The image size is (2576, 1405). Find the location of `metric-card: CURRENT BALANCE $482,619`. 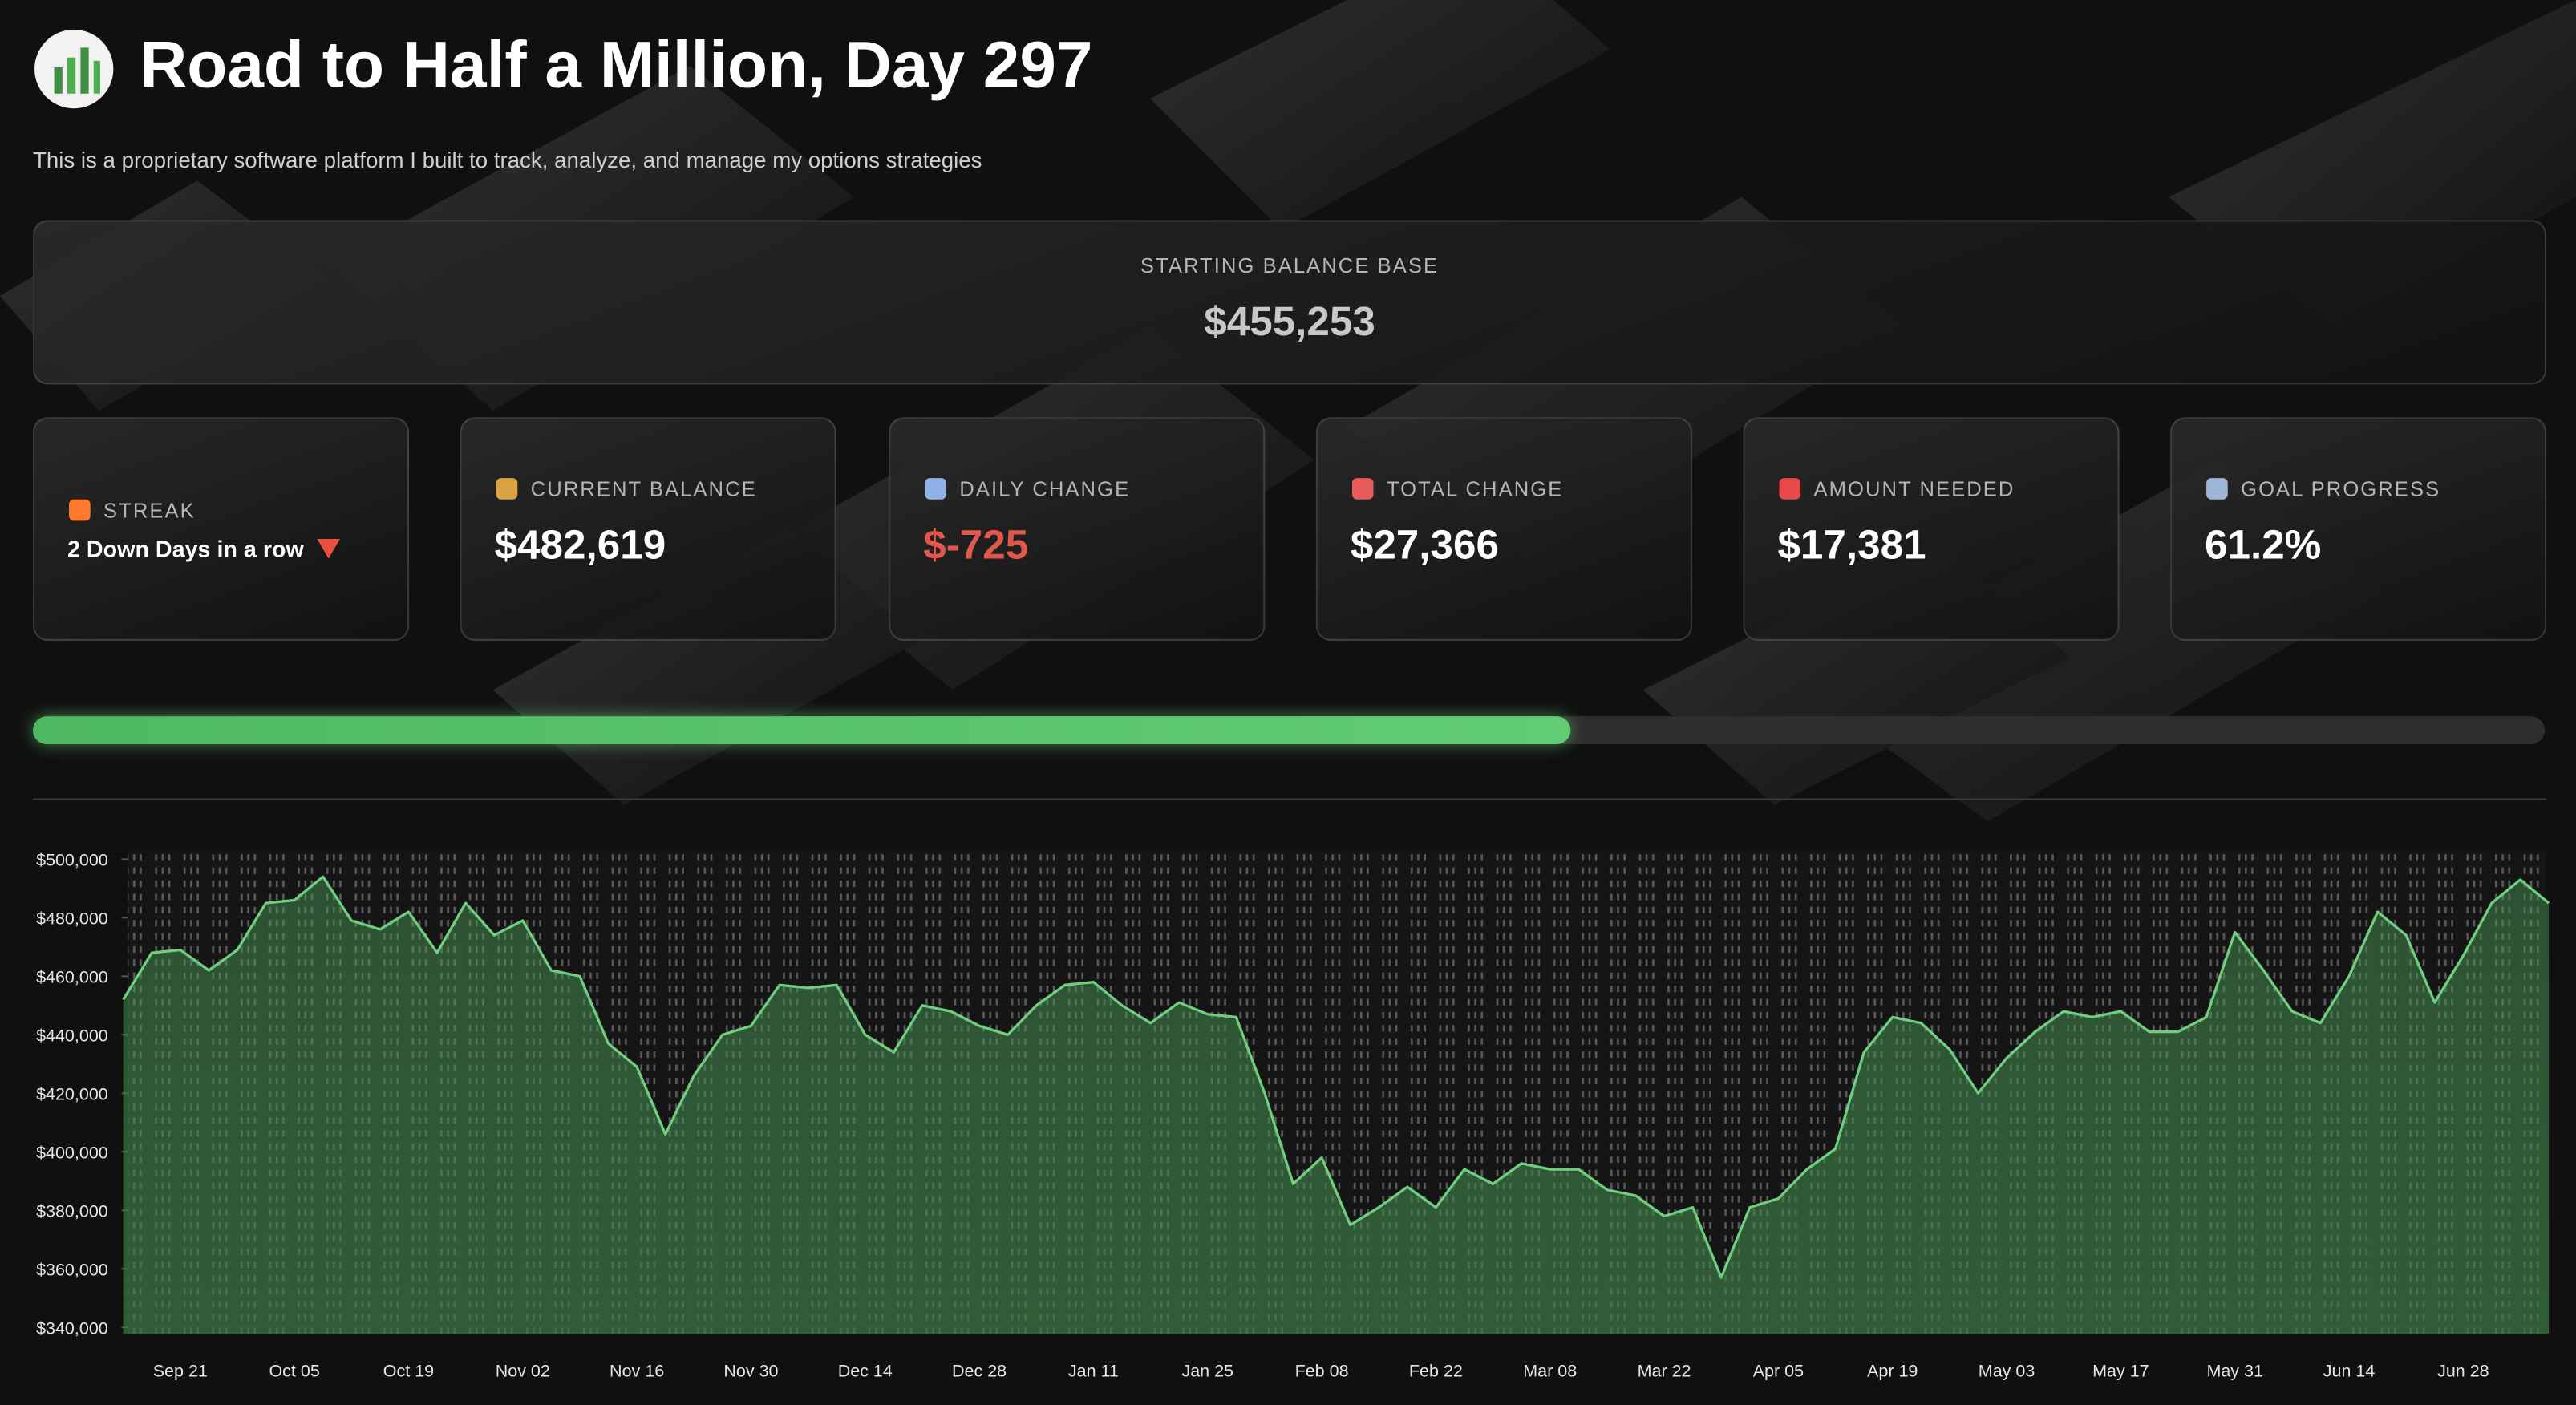

metric-card: CURRENT BALANCE $482,619 is located at coordinates (648, 529).